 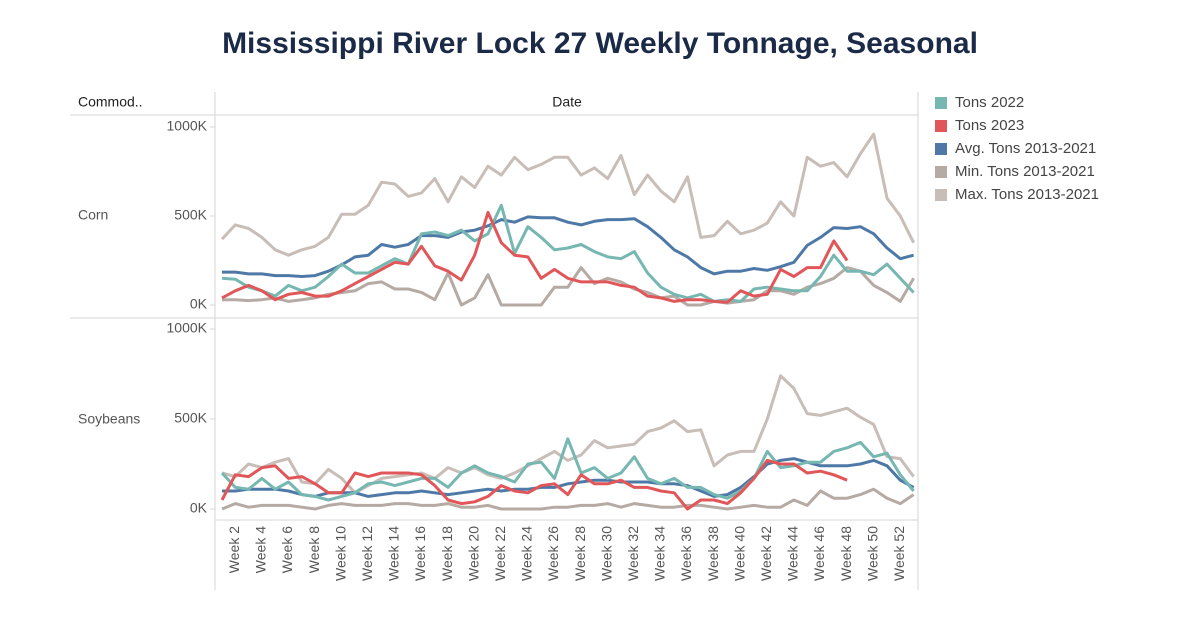 I want to click on x-tick-label: Week 8, so click(x=314, y=549).